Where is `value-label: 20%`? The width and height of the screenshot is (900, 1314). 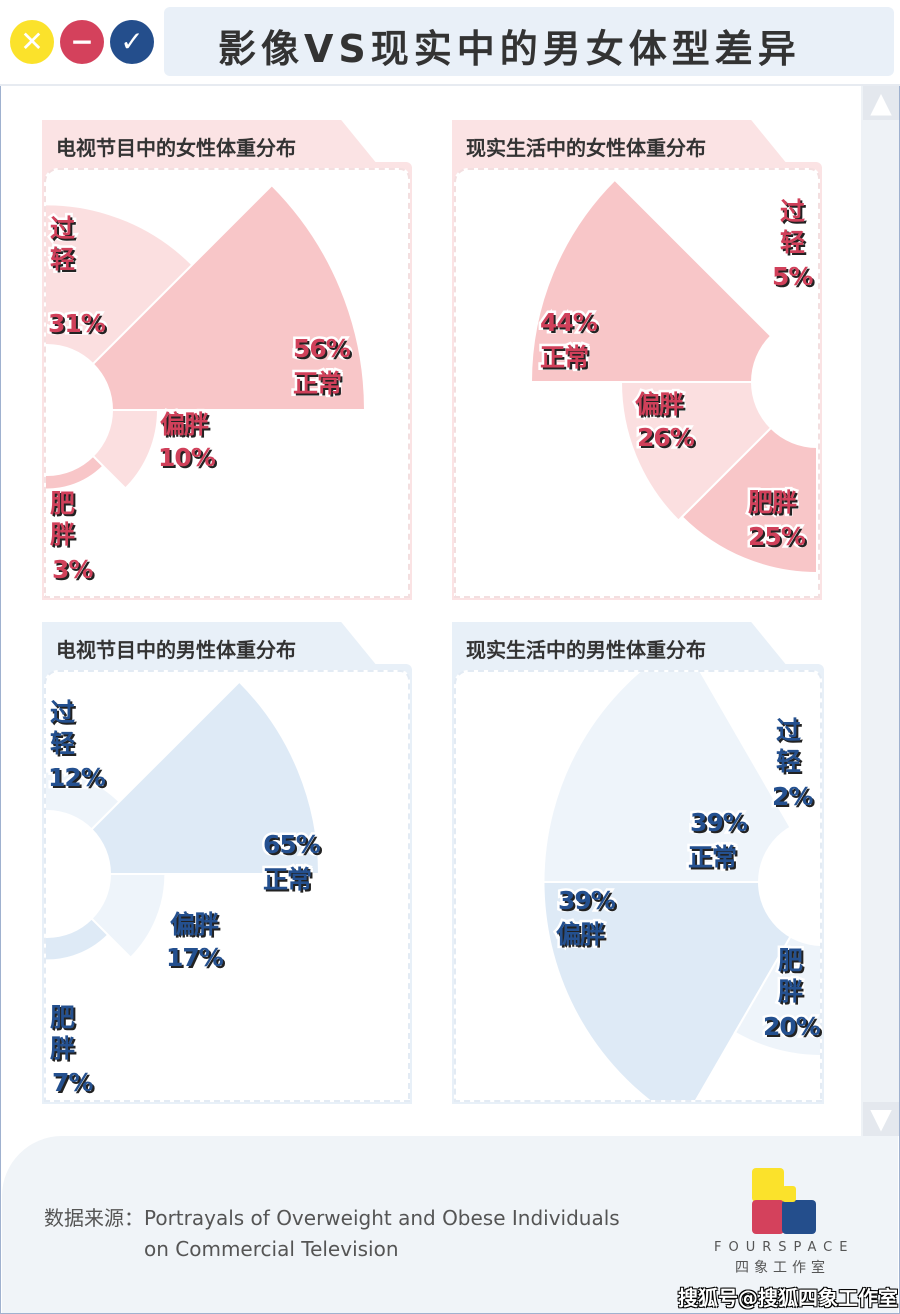 value-label: 20% is located at coordinates (792, 1027).